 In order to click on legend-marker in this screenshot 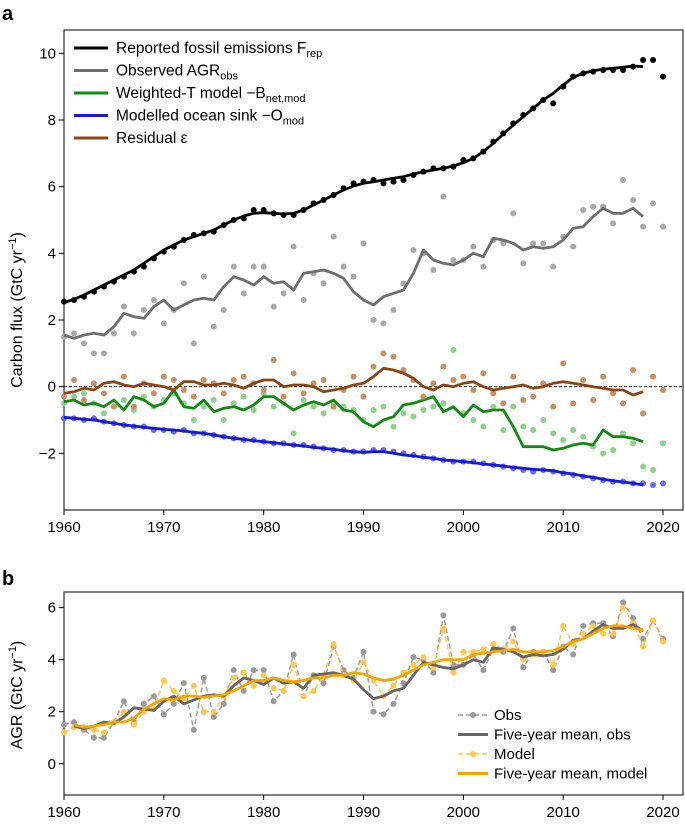, I will do `click(473, 754)`.